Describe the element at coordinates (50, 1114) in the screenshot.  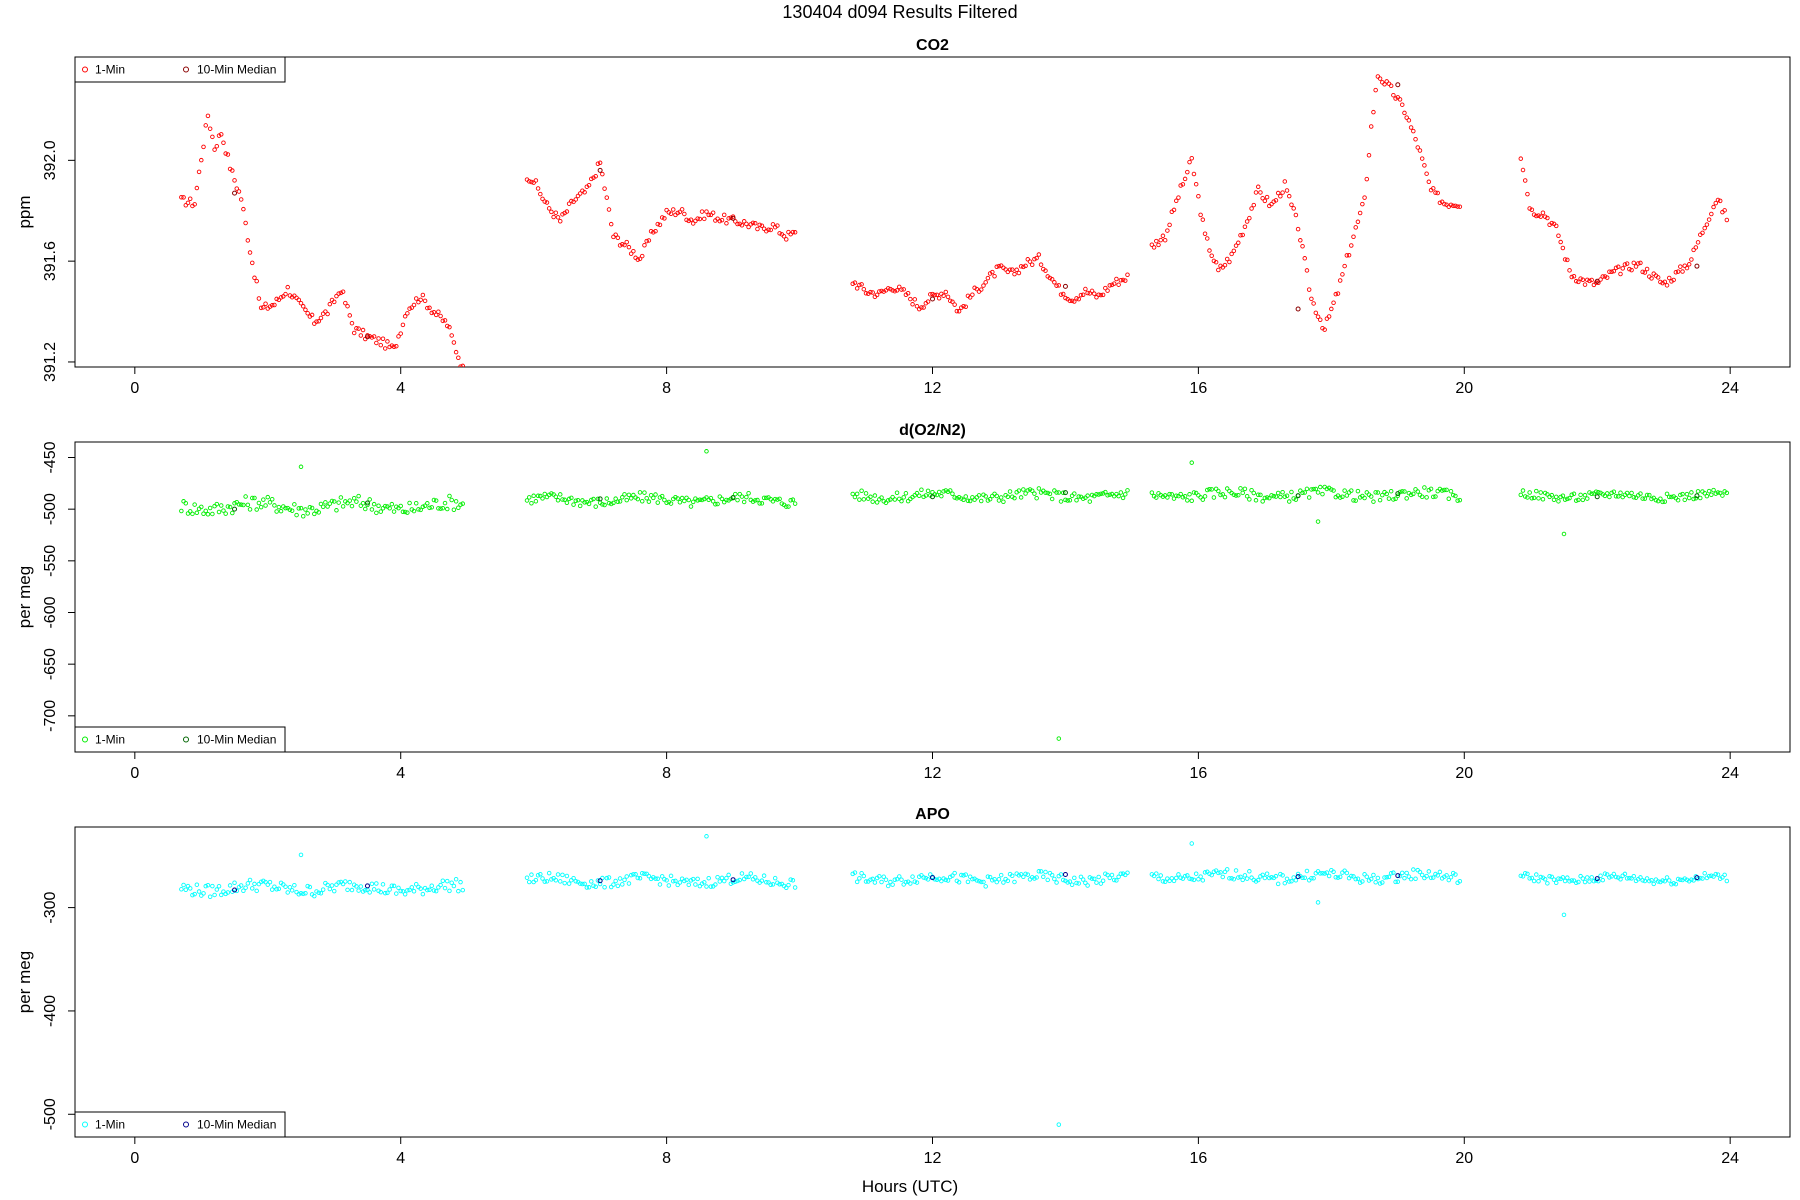
I see `y-tick-label: -500` at that location.